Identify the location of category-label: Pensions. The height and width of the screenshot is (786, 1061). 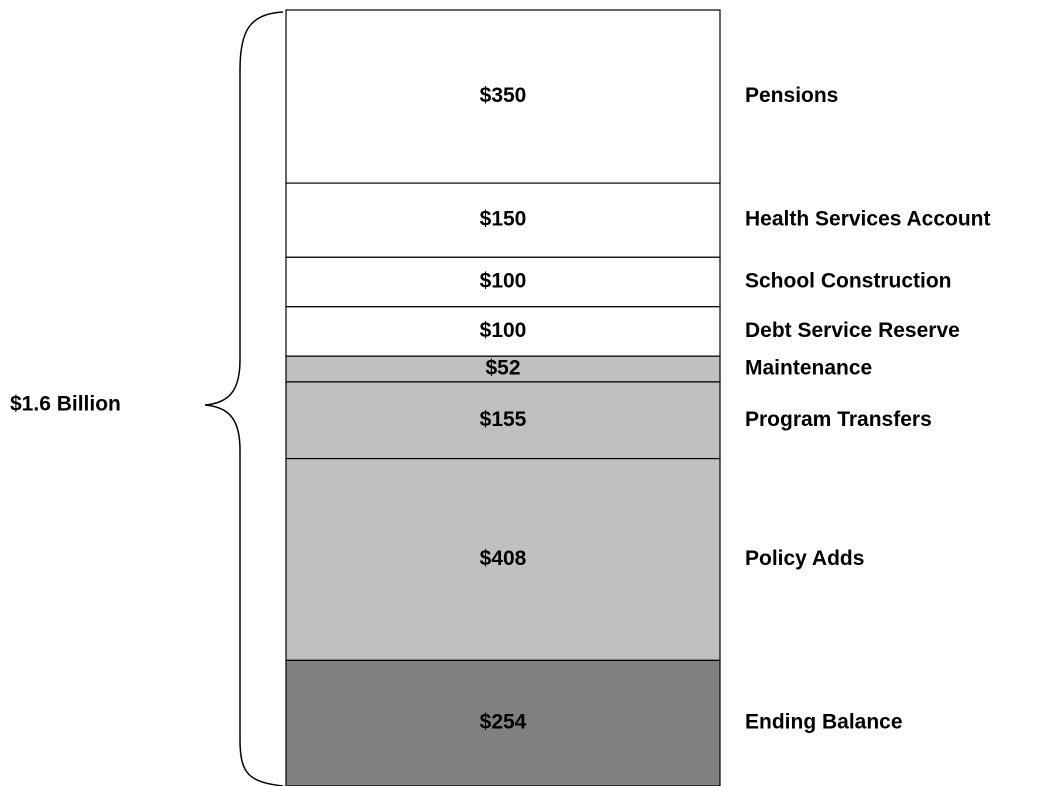
(791, 95).